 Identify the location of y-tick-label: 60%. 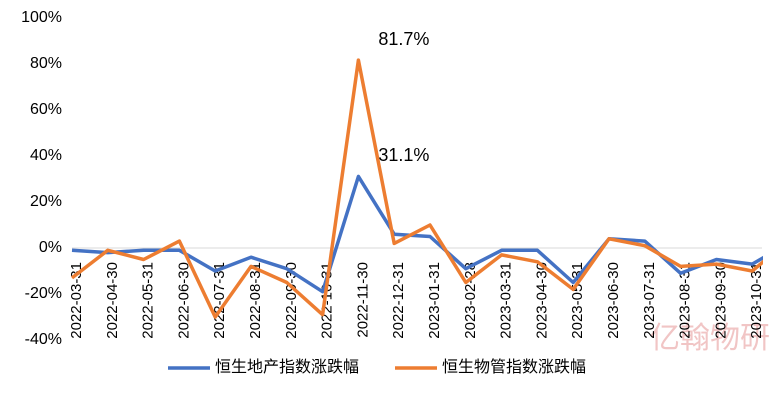
(46, 109).